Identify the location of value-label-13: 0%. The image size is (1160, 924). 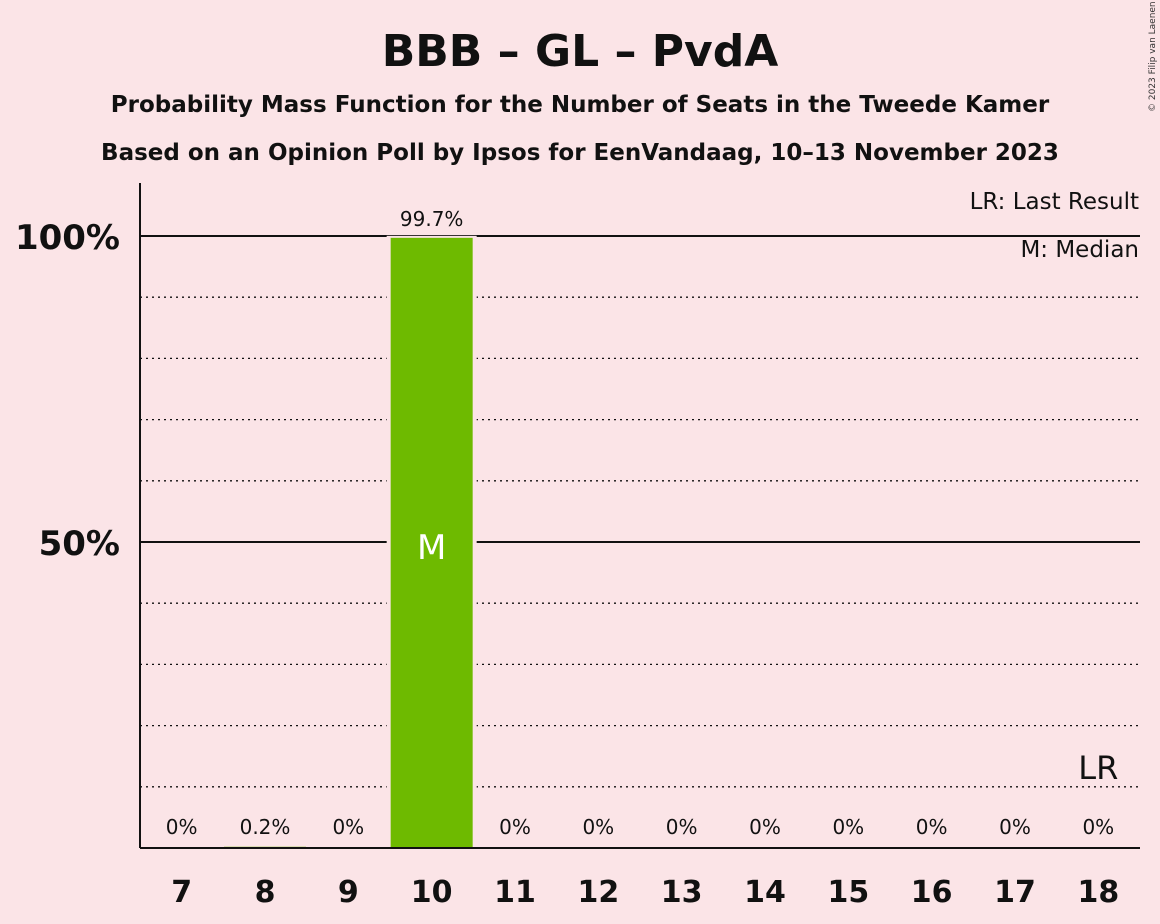
(682, 827).